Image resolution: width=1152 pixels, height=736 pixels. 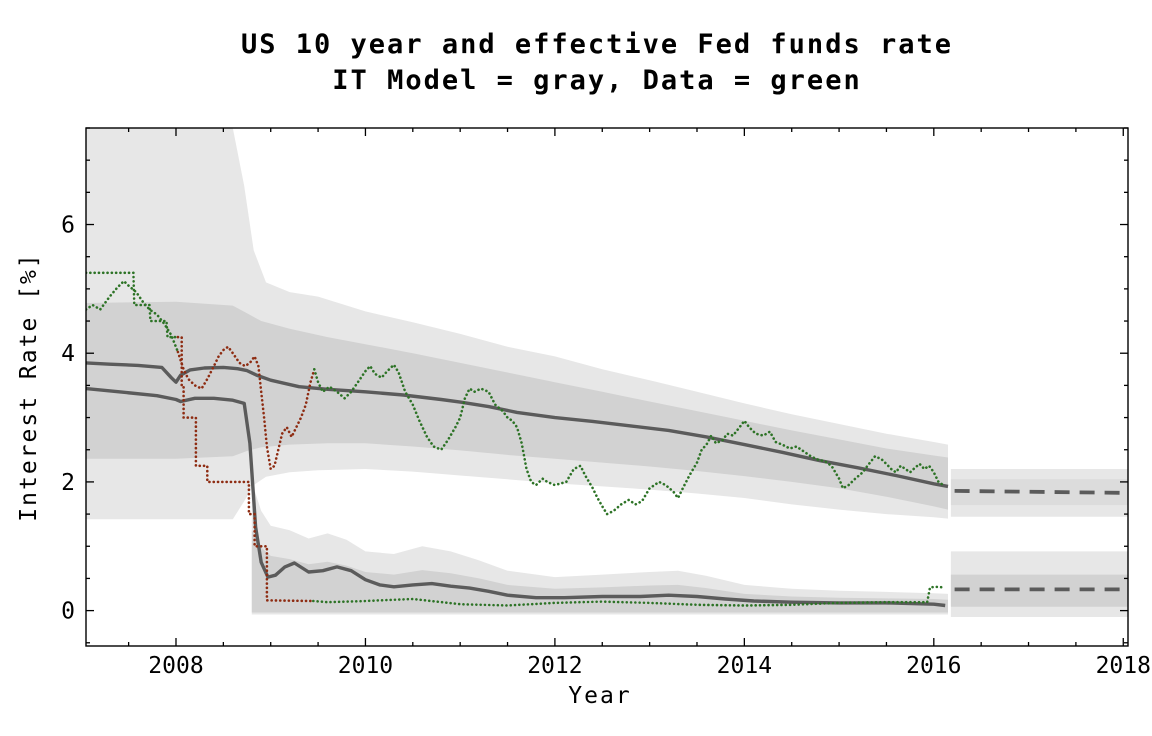 I want to click on series-data-fed-funds-crisis, so click(x=245, y=469).